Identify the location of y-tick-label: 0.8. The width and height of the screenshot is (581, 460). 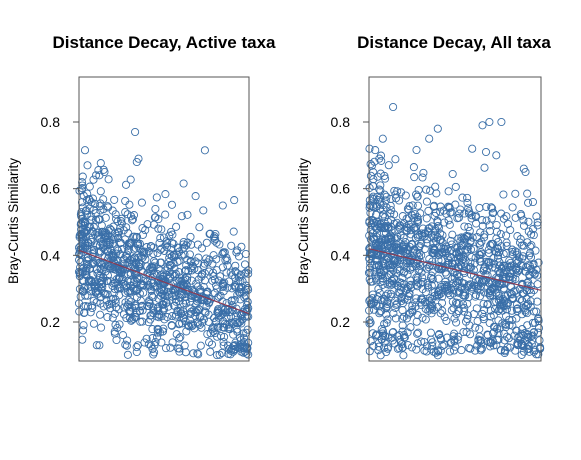
(341, 122).